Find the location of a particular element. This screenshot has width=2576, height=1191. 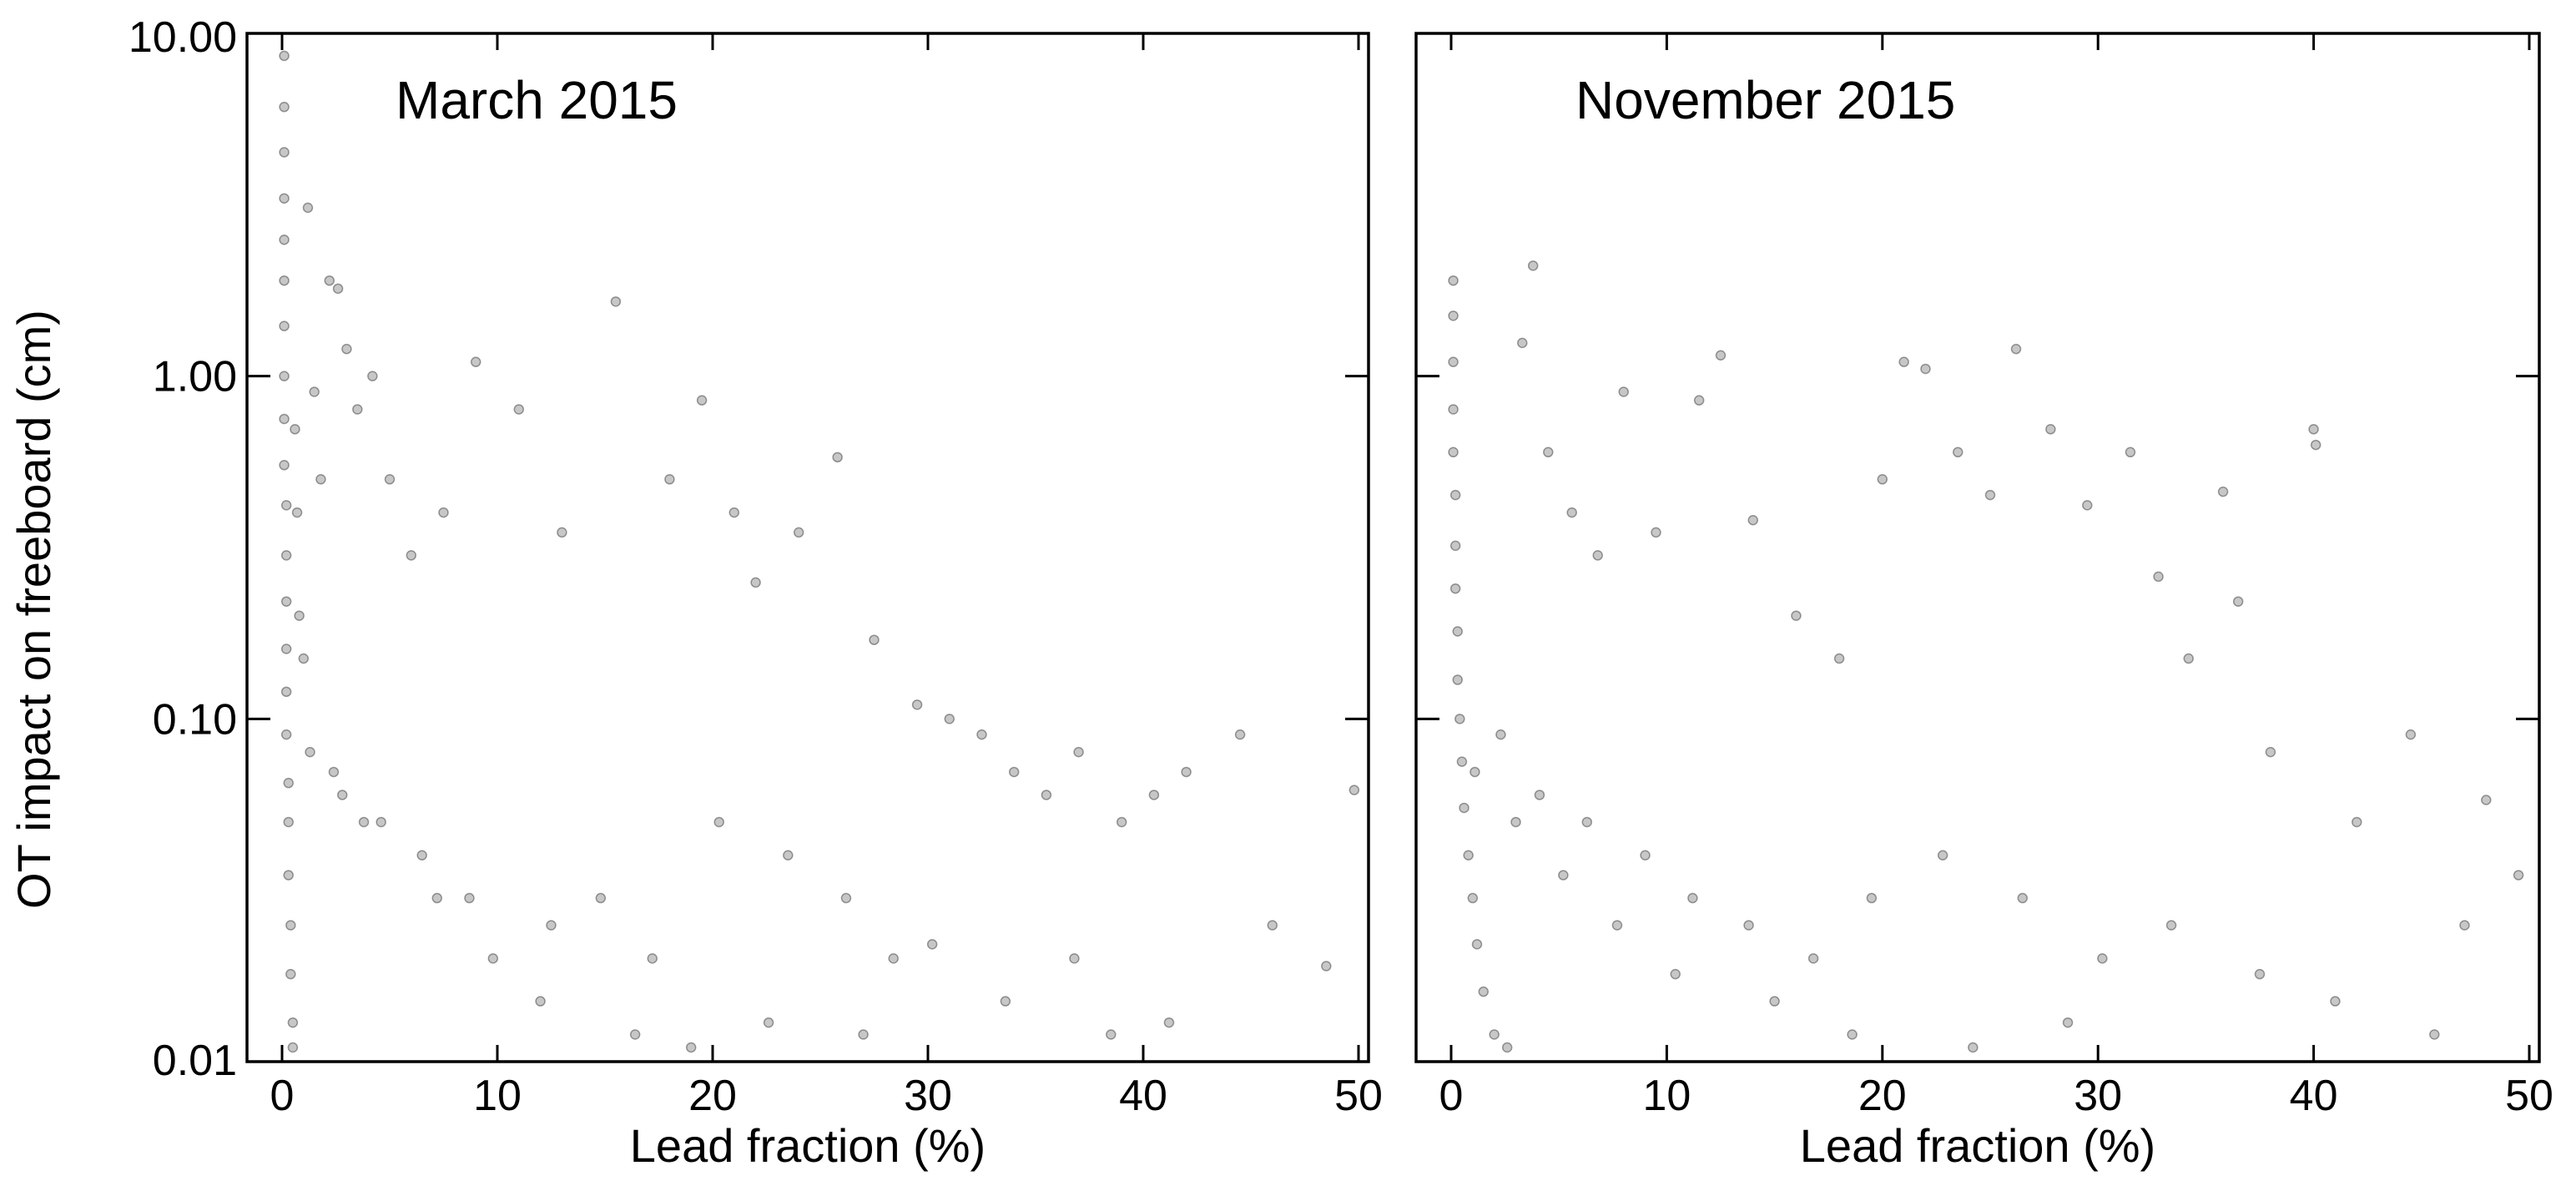

y-tick-label: 0.10 is located at coordinates (195, 719).